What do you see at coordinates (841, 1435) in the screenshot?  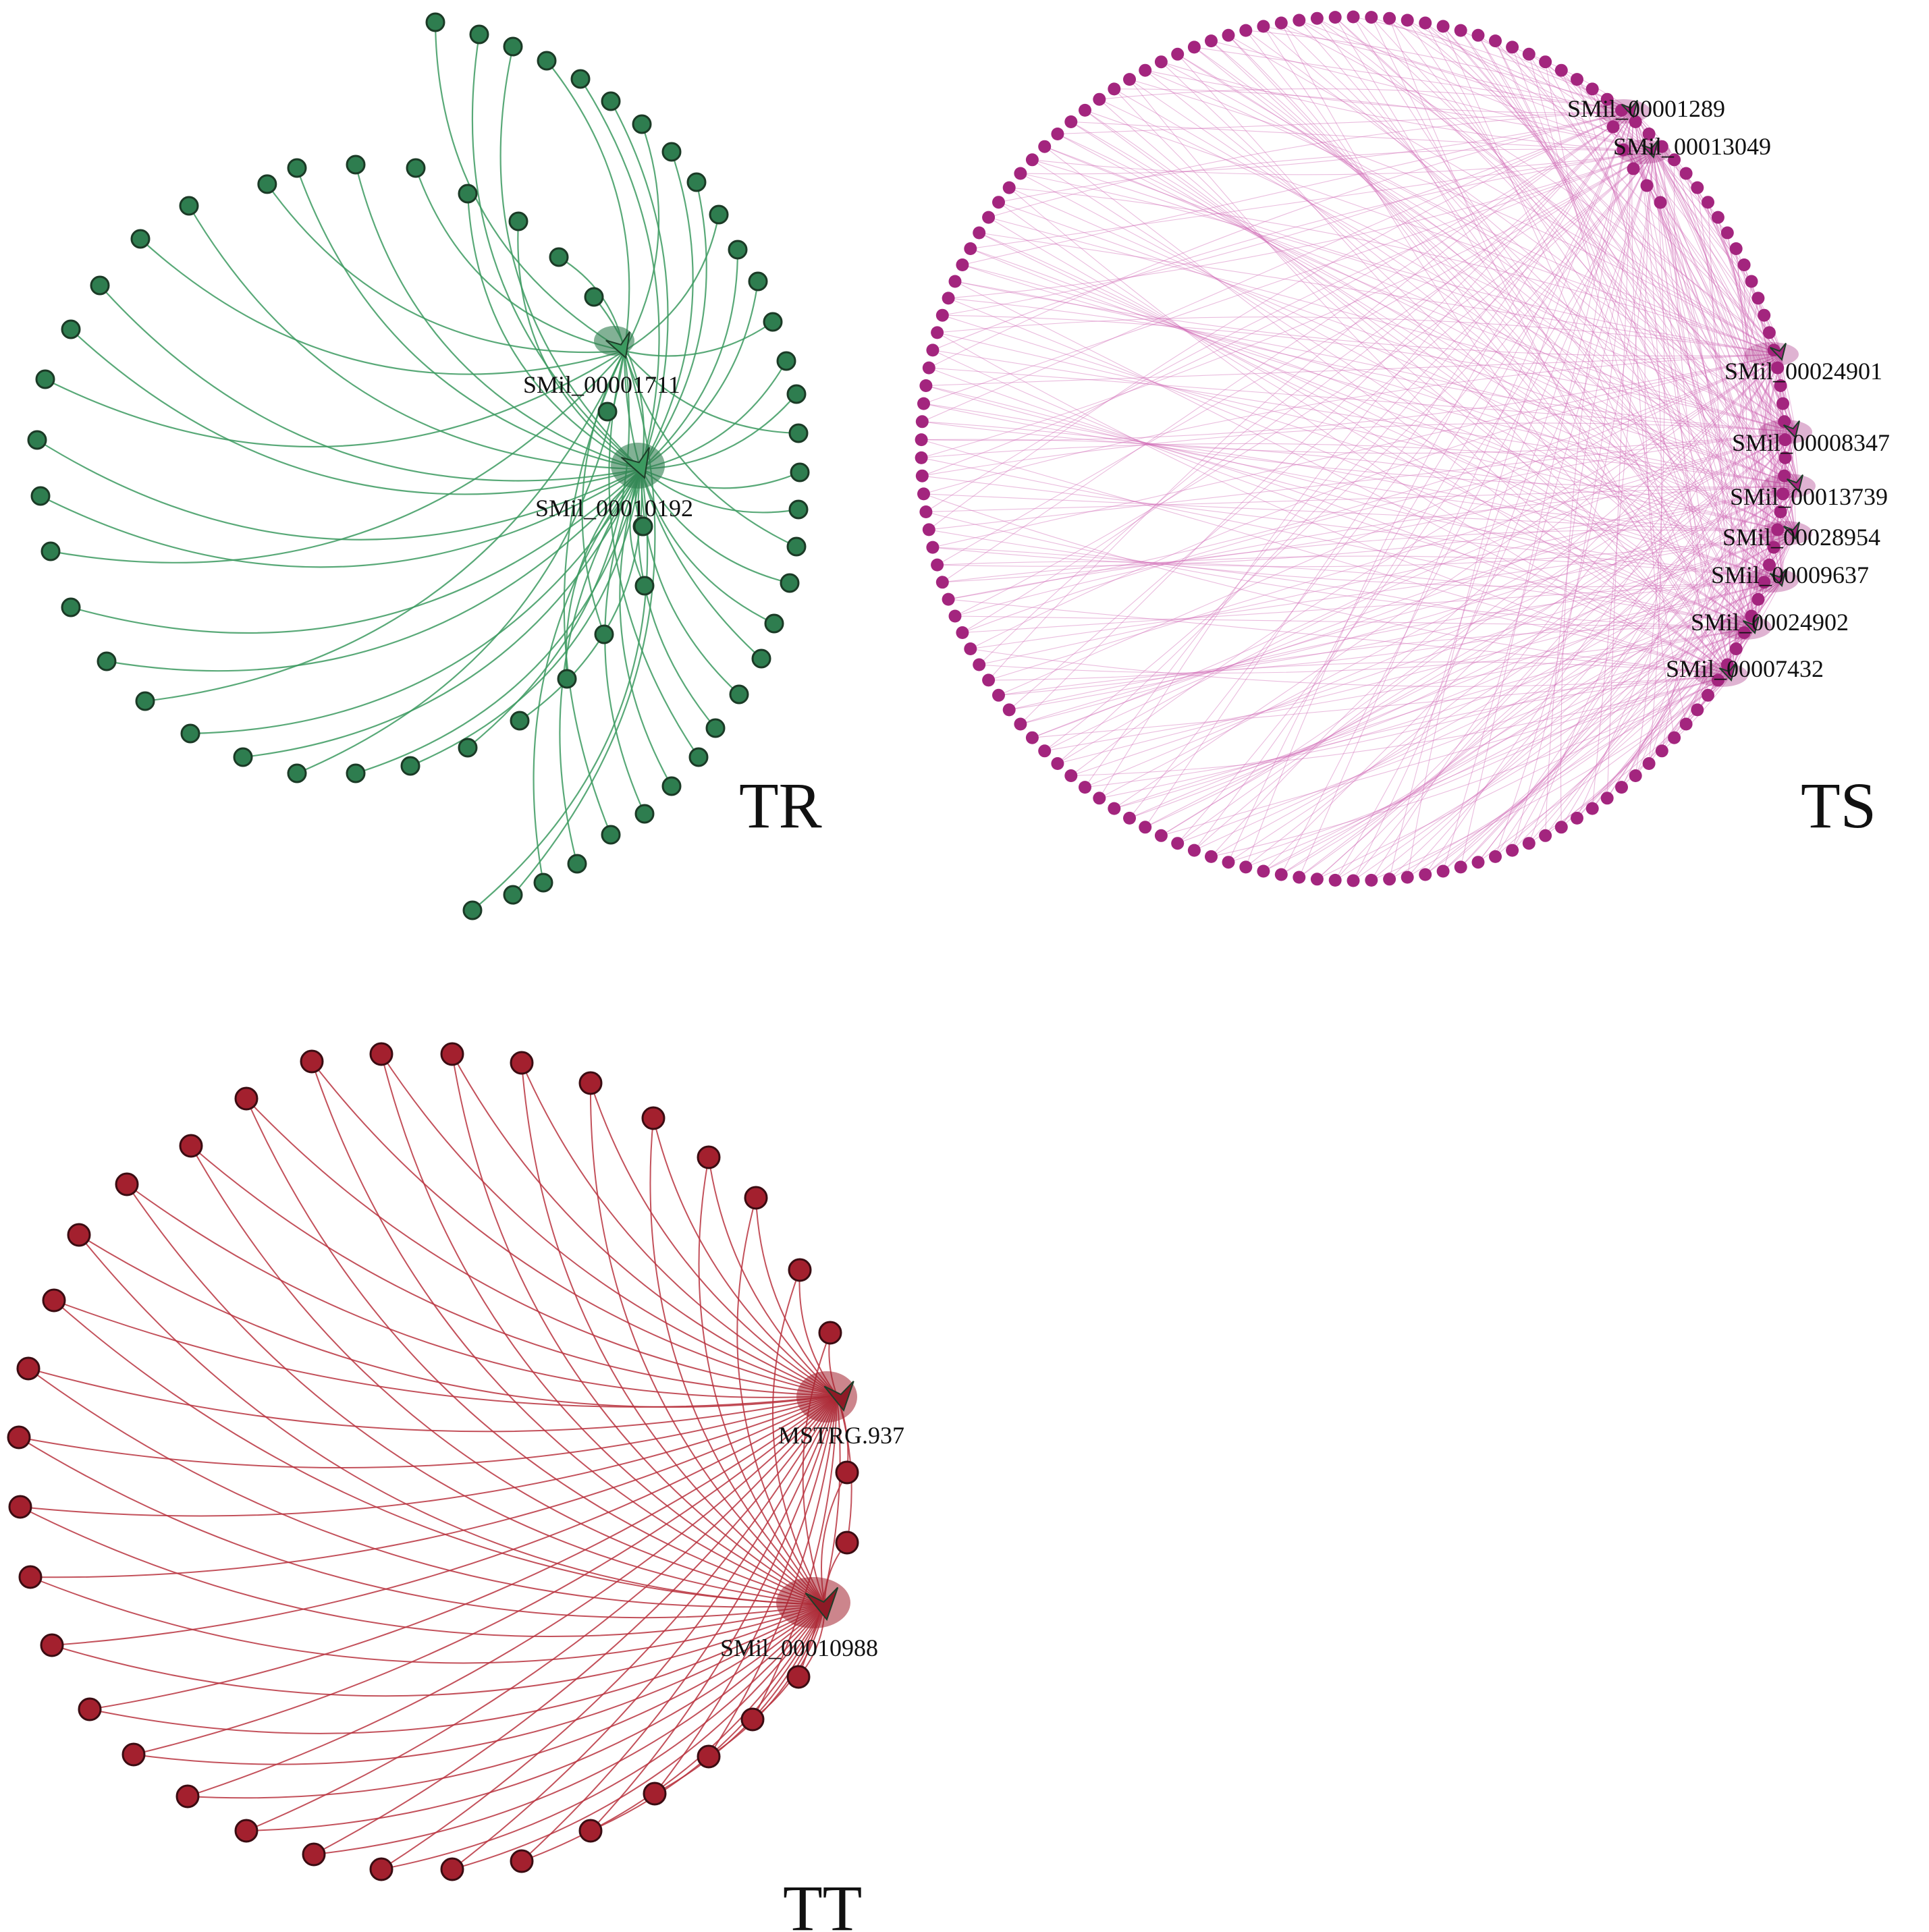 I see `tt-hub-label-1: MSTRG.937` at bounding box center [841, 1435].